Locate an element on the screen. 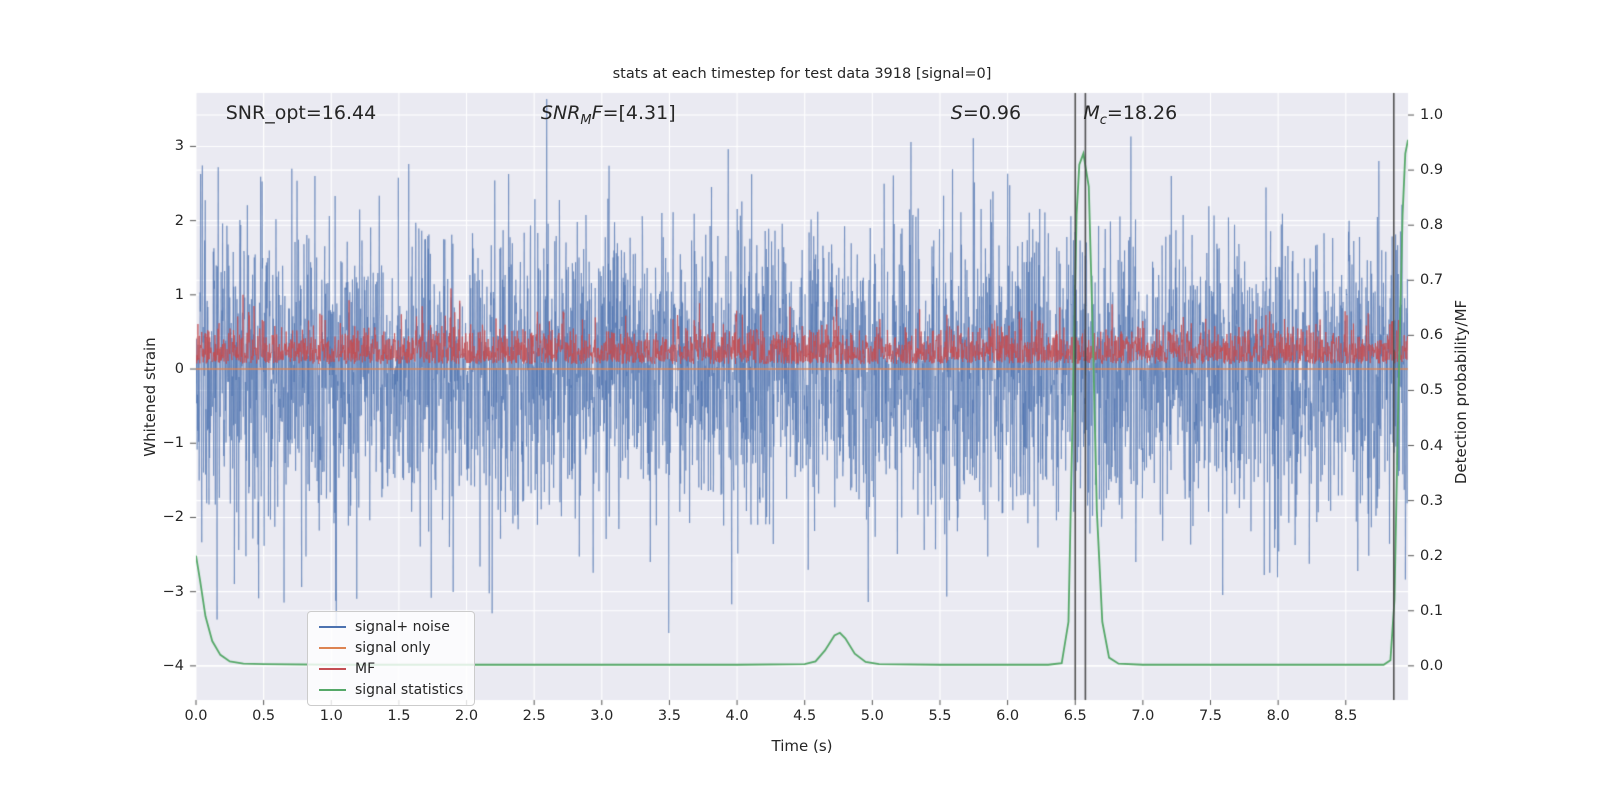  y-tick-label-right: 0.3 is located at coordinates (1432, 500).